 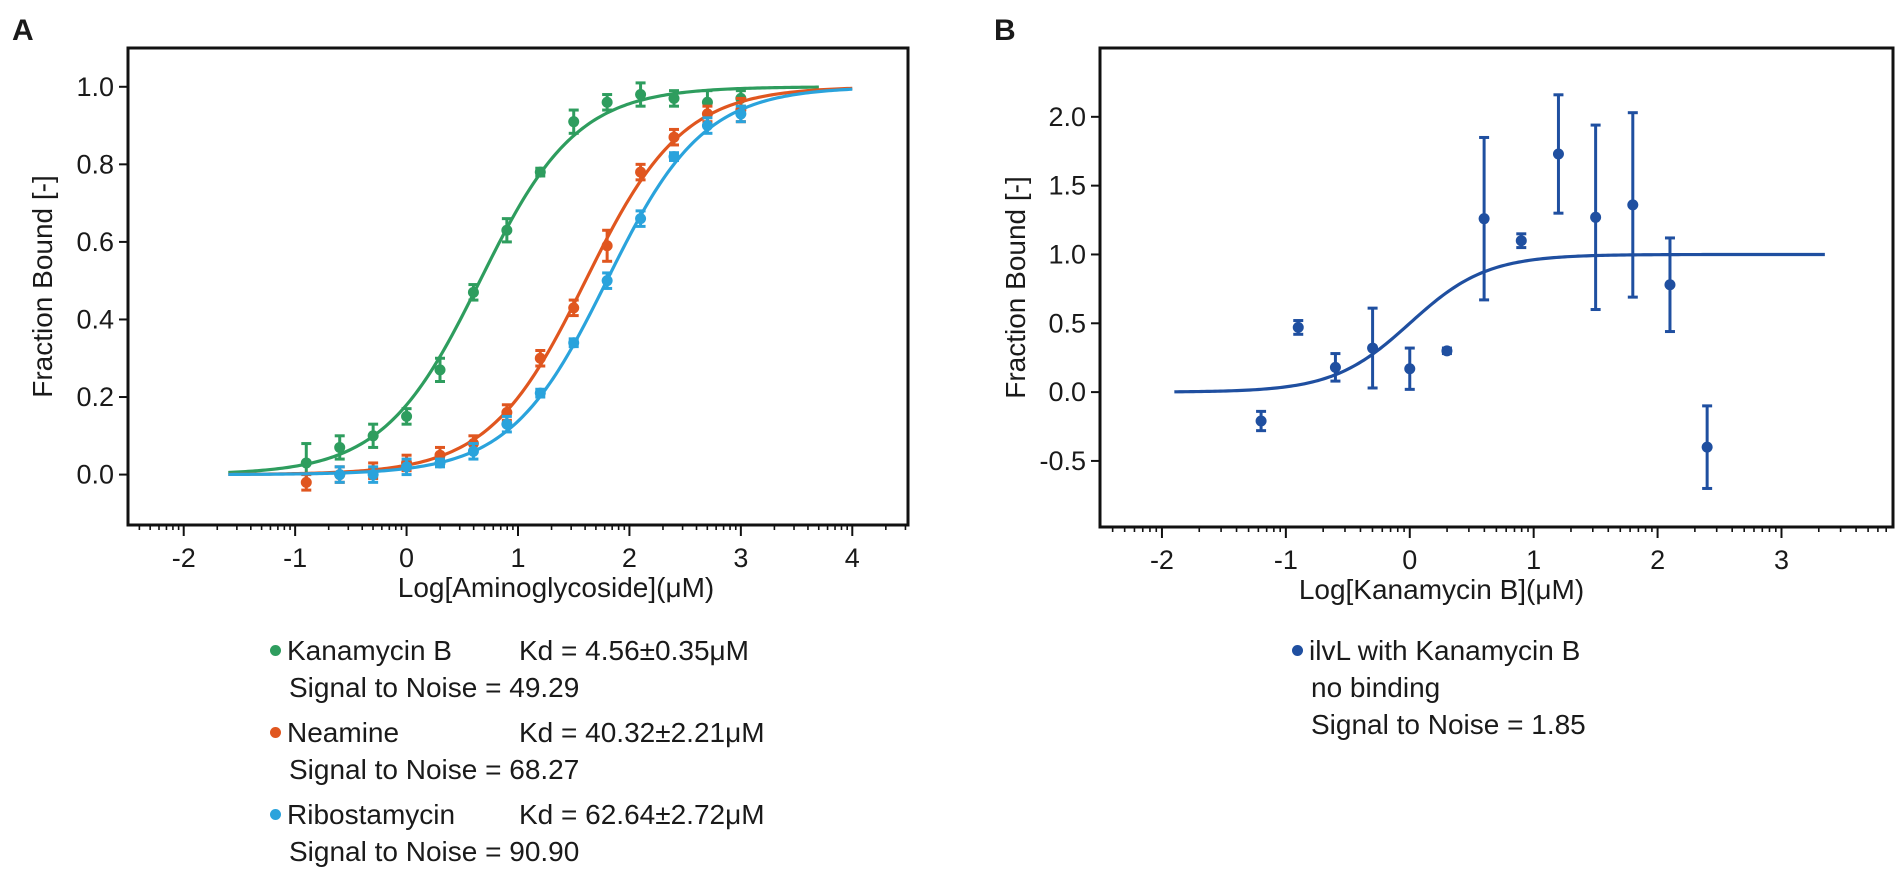 What do you see at coordinates (1448, 724) in the screenshot?
I see `legend-b-signal-noise: Signal to Noise = 1.85` at bounding box center [1448, 724].